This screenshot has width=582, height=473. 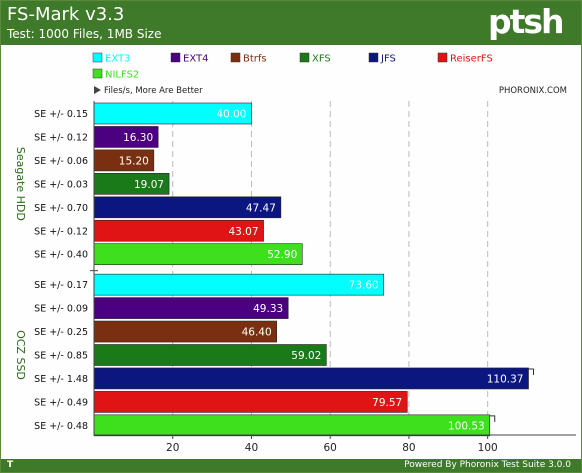 I want to click on x-tick-label: 20, so click(x=172, y=448).